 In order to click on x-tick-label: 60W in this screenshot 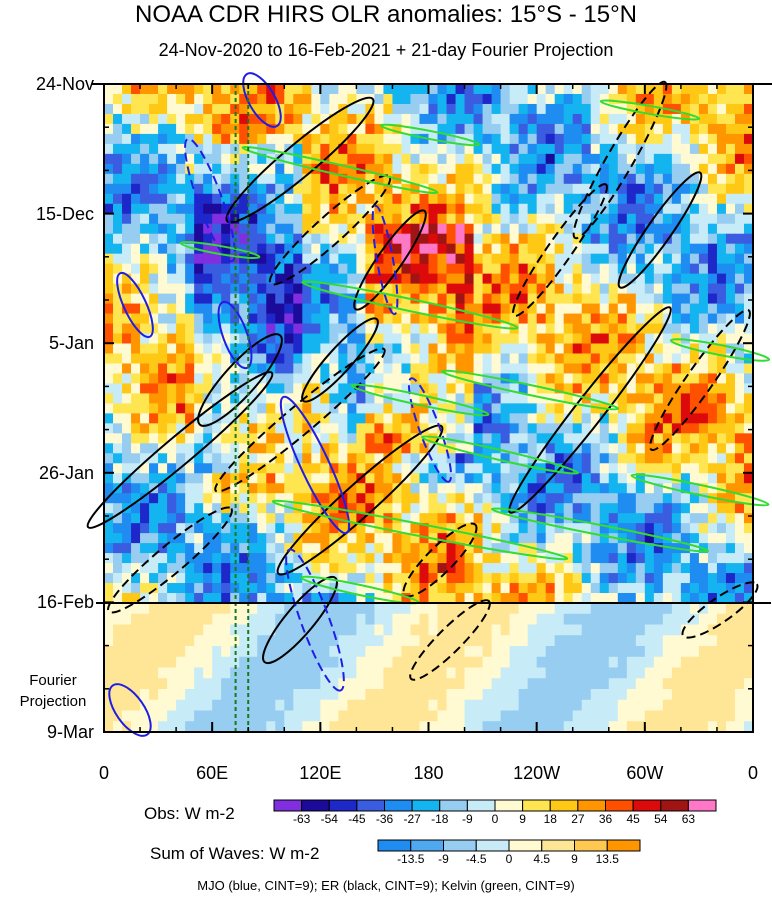, I will do `click(645, 773)`.